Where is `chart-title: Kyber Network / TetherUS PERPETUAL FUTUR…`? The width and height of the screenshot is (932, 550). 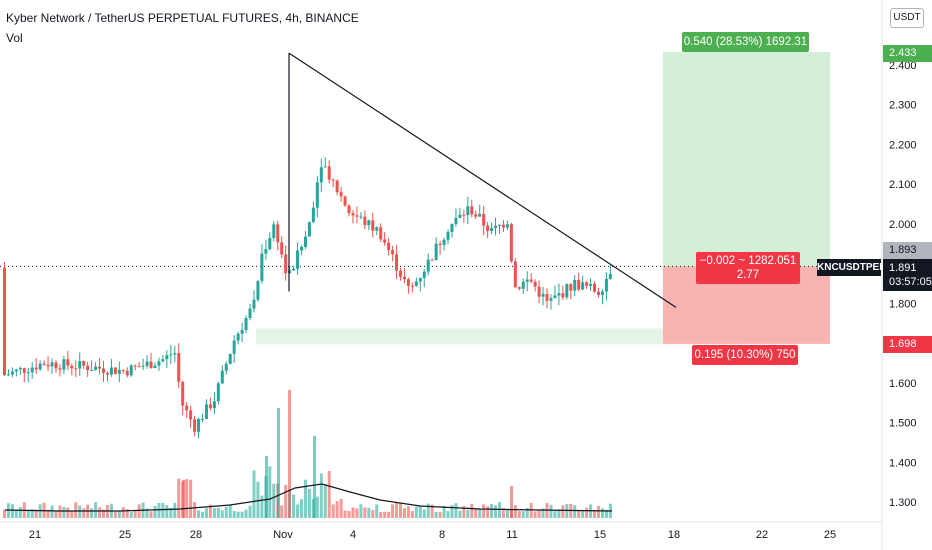 chart-title: Kyber Network / TetherUS PERPETUAL FUTUR… is located at coordinates (182, 18).